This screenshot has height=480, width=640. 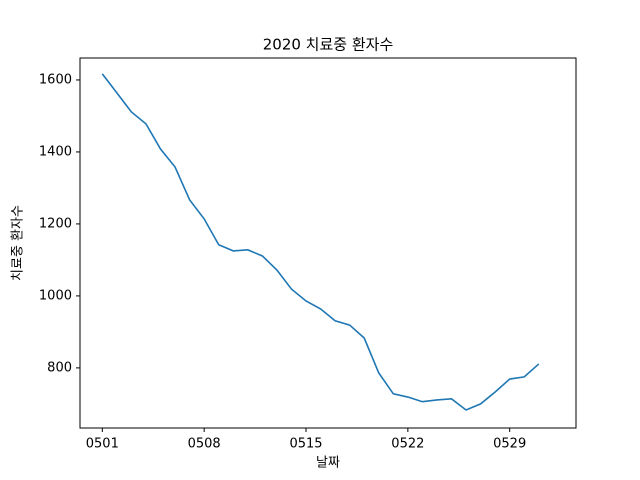 What do you see at coordinates (305, 444) in the screenshot?
I see `x-tick-label: 0515` at bounding box center [305, 444].